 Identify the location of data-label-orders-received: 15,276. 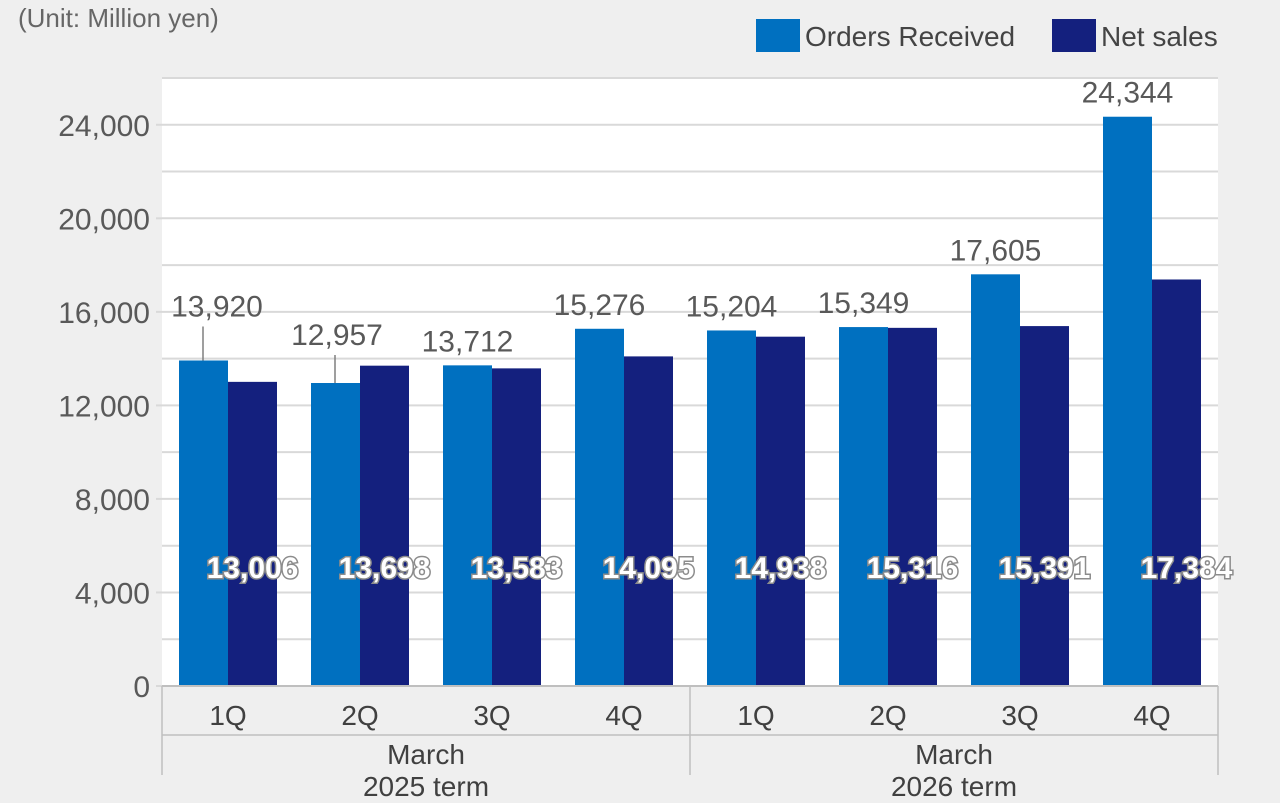
(600, 305).